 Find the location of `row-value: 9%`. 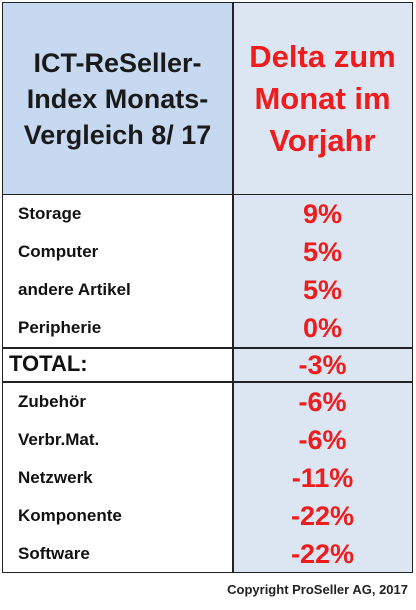

row-value: 9% is located at coordinates (322, 213).